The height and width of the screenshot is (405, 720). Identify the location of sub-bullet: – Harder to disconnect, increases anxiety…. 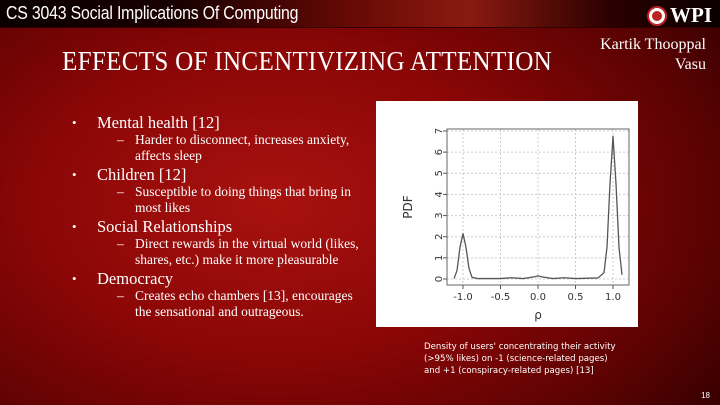
(233, 147).